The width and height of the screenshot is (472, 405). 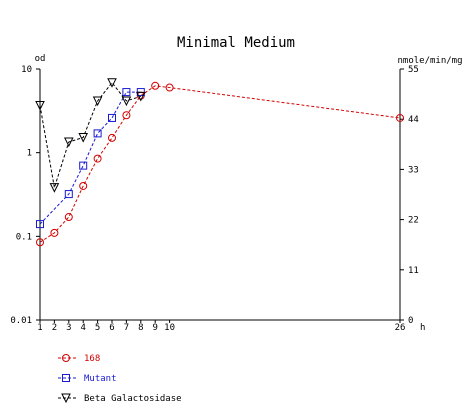 What do you see at coordinates (413, 170) in the screenshot?
I see `right-tick-label: 33` at bounding box center [413, 170].